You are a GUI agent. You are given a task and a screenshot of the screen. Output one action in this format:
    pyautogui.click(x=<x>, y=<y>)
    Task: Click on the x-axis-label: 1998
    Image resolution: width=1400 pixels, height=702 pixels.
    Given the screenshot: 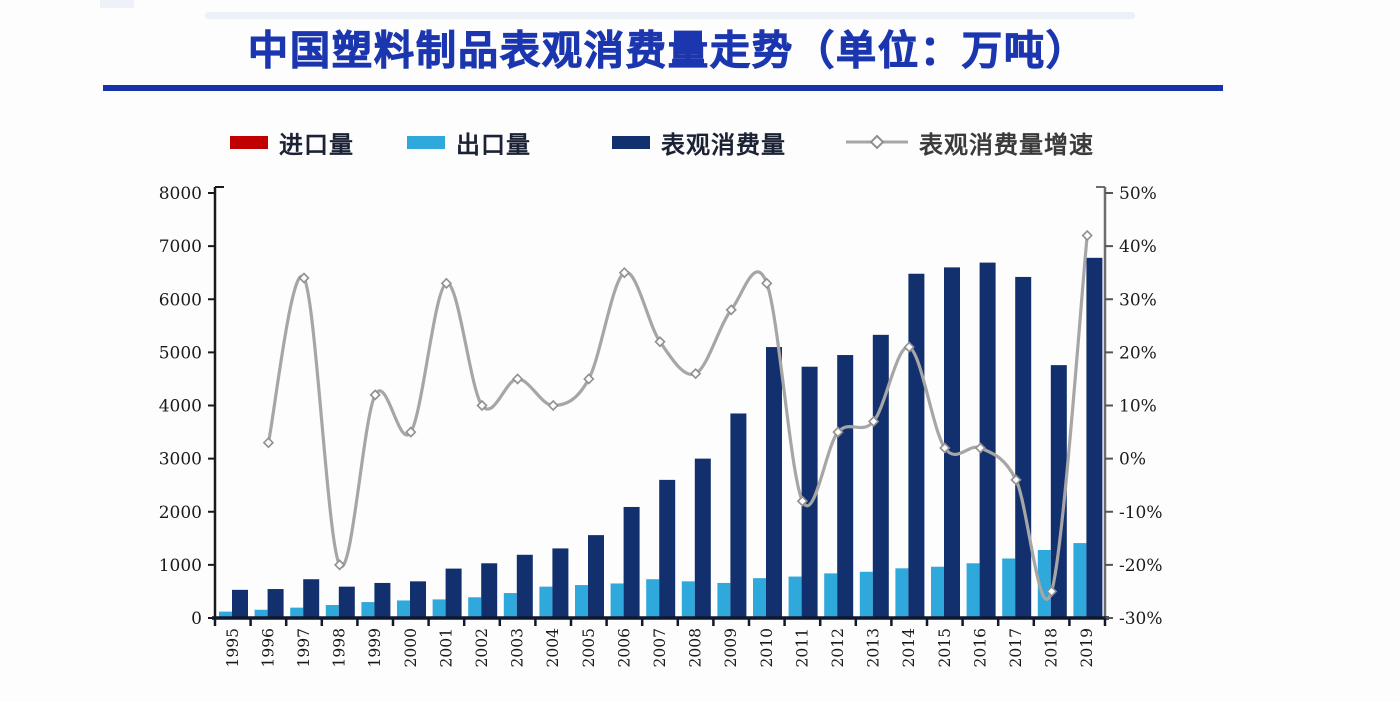 What is the action you would take?
    pyautogui.click(x=340, y=647)
    